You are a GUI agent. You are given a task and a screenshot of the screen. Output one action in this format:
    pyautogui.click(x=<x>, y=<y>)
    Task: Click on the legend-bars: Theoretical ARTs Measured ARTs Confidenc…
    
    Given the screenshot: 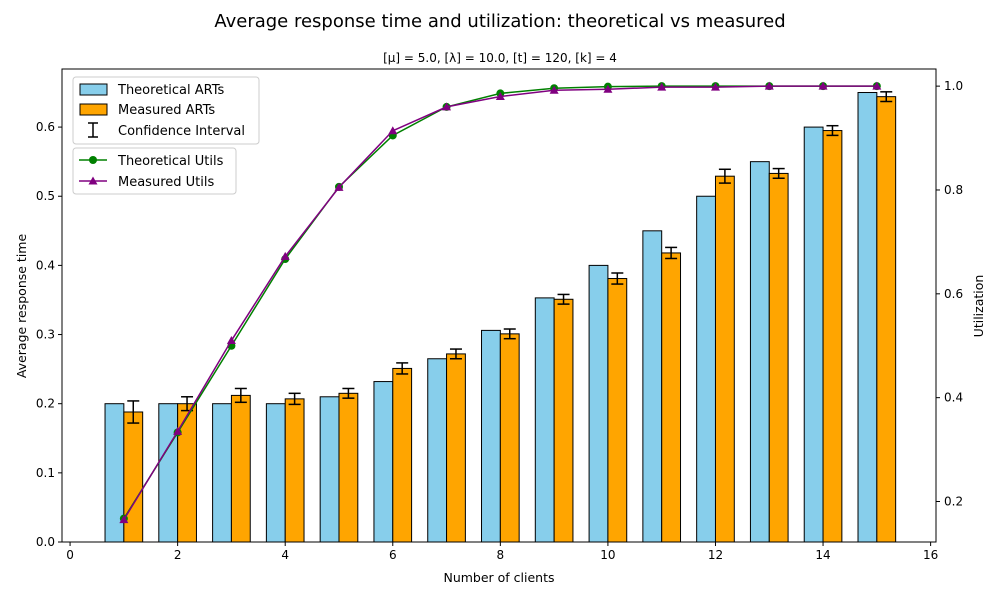 What is the action you would take?
    pyautogui.click(x=166, y=110)
    